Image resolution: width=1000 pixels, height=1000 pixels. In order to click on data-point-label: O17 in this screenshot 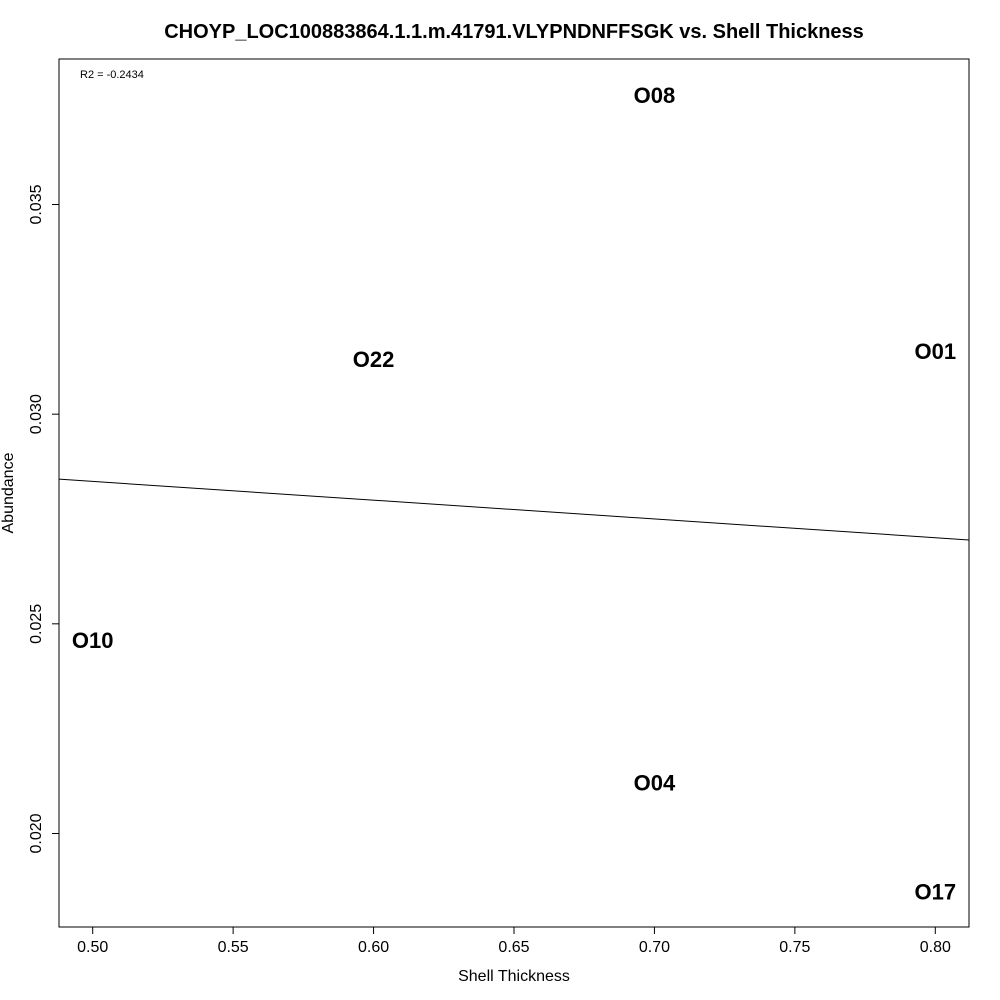, I will do `click(935, 892)`.